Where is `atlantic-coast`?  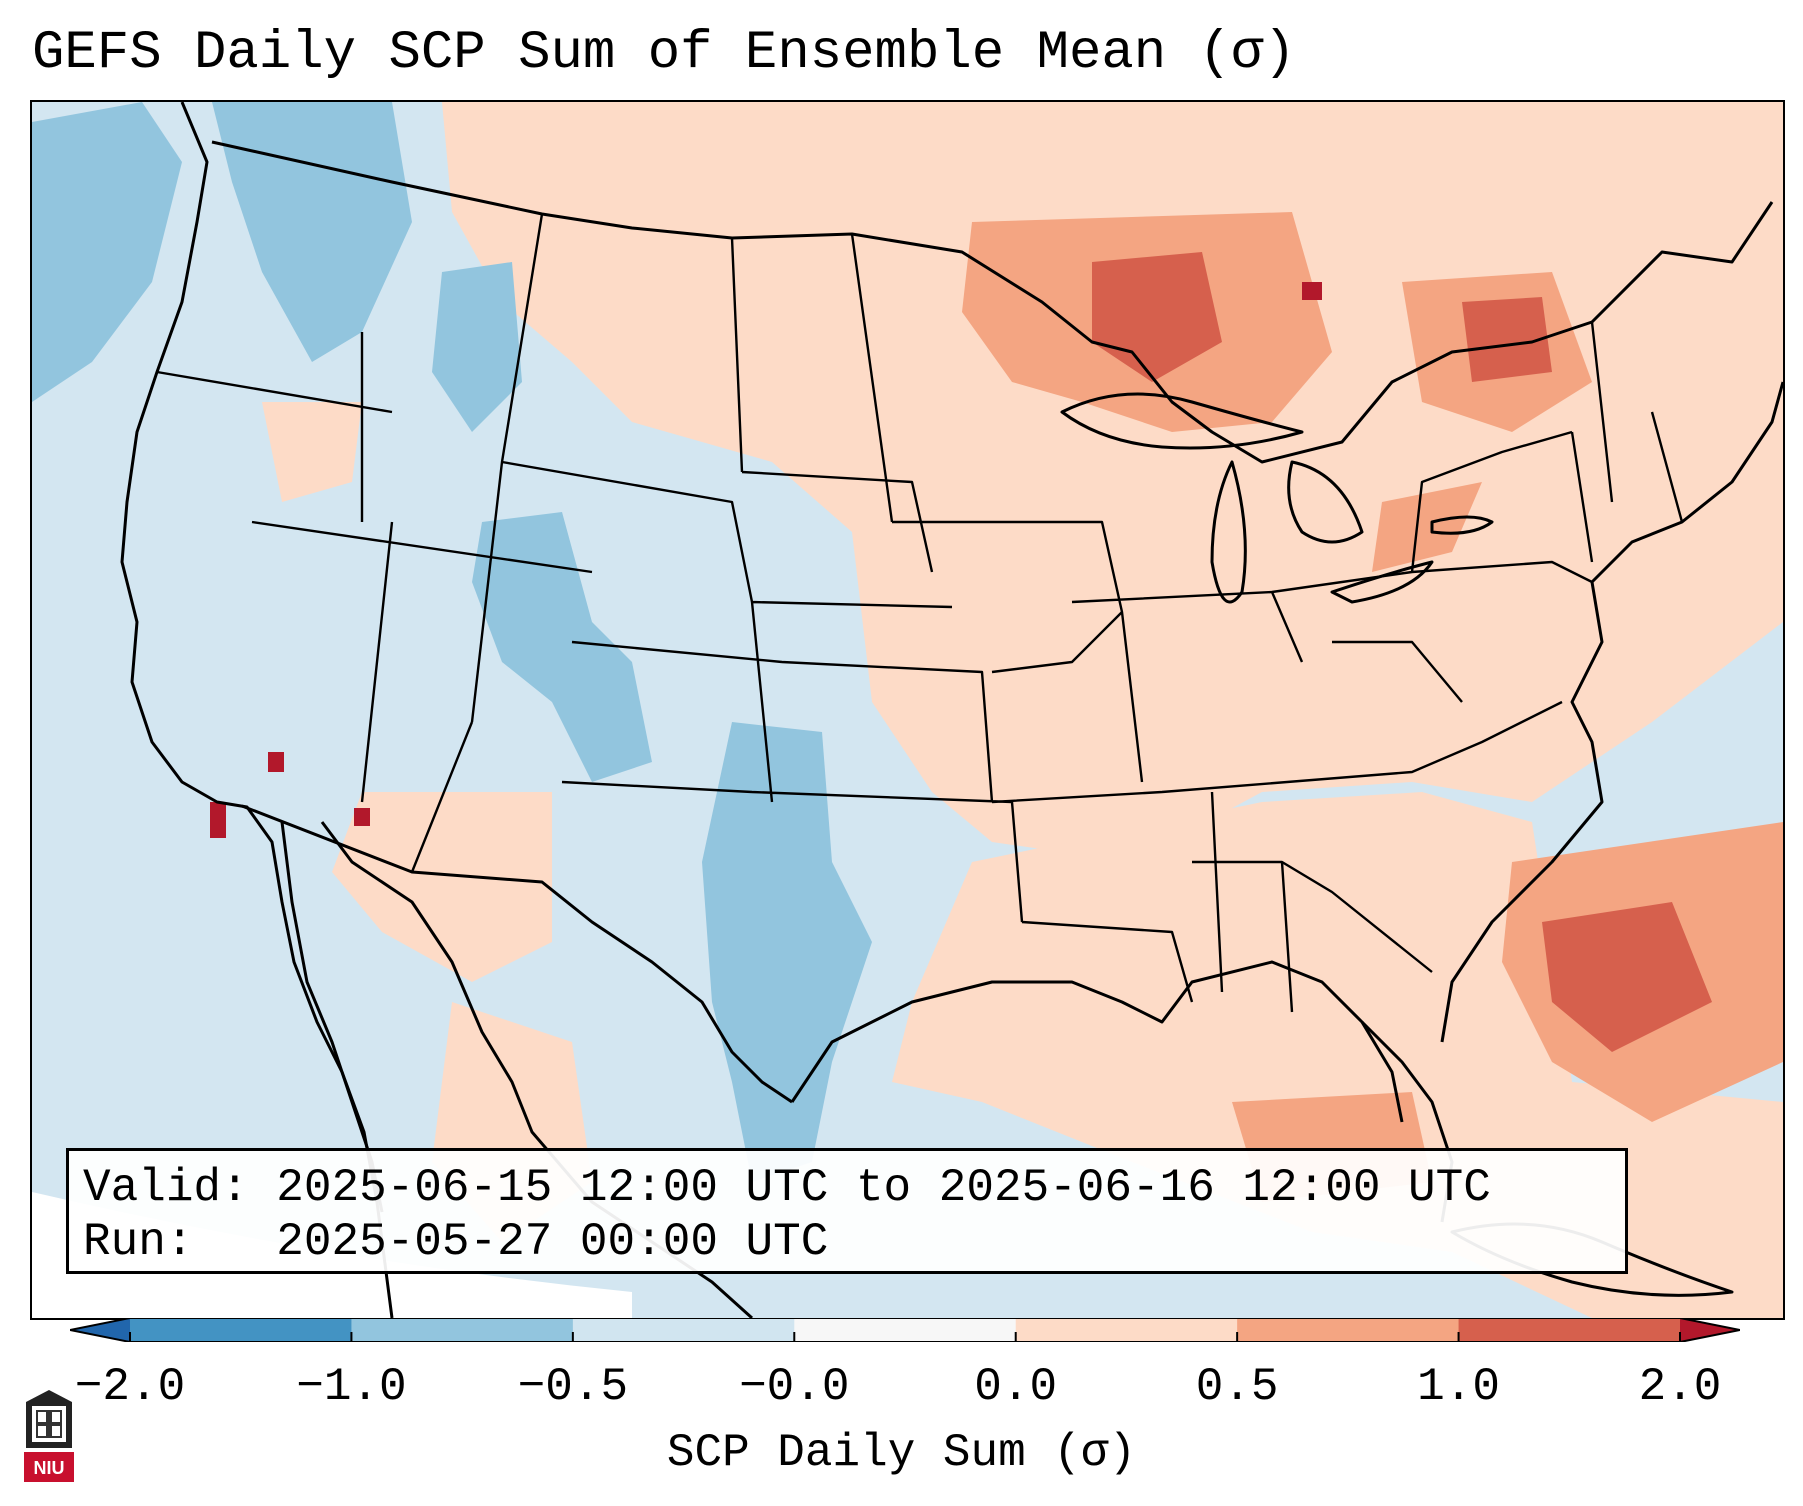 atlantic-coast is located at coordinates (1611, 712).